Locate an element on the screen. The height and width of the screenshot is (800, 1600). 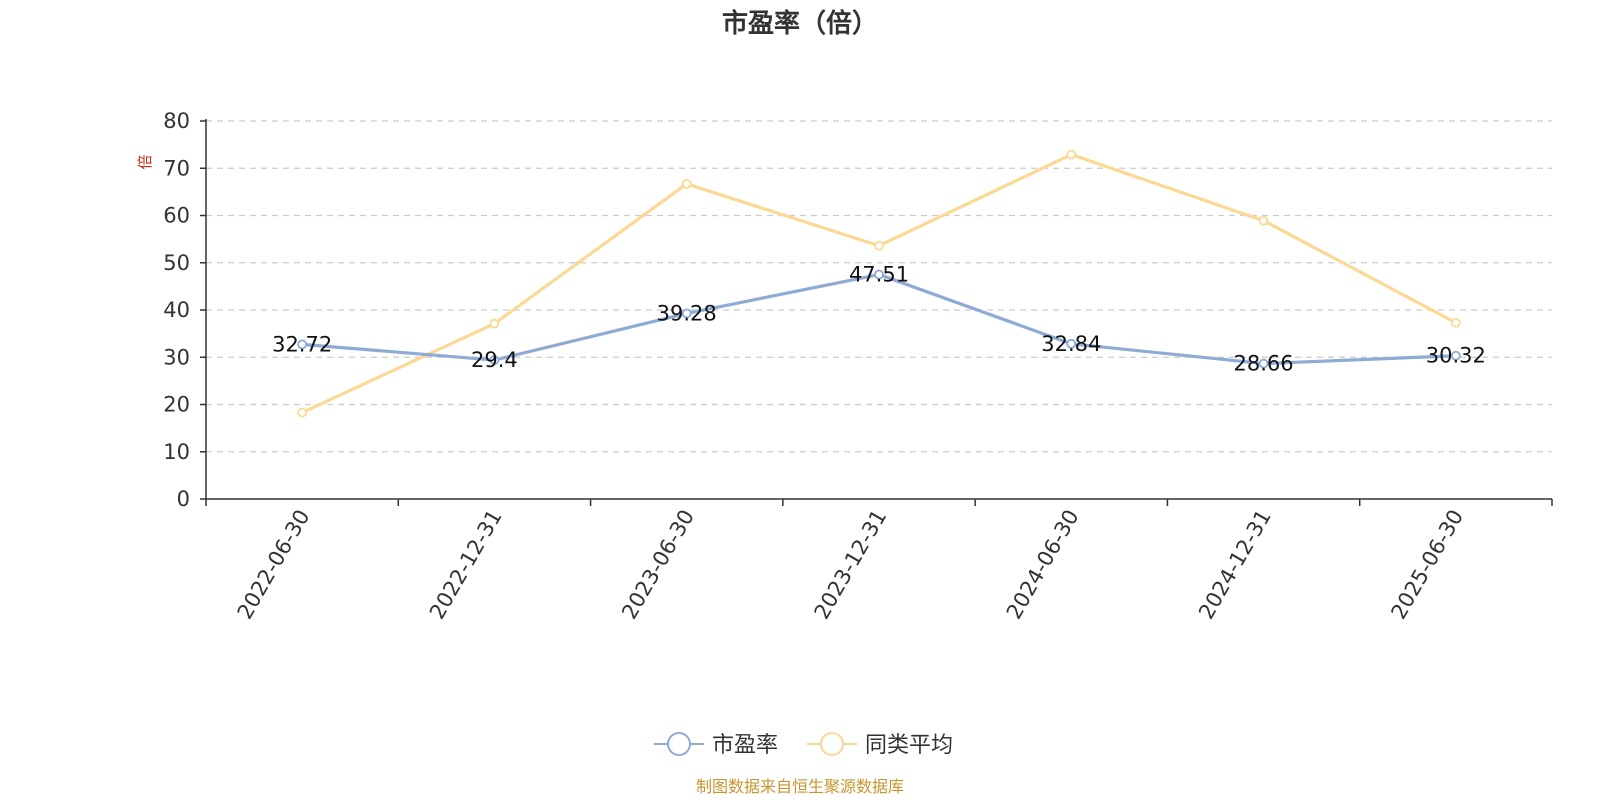
legend-label: 市盈率 is located at coordinates (745, 745).